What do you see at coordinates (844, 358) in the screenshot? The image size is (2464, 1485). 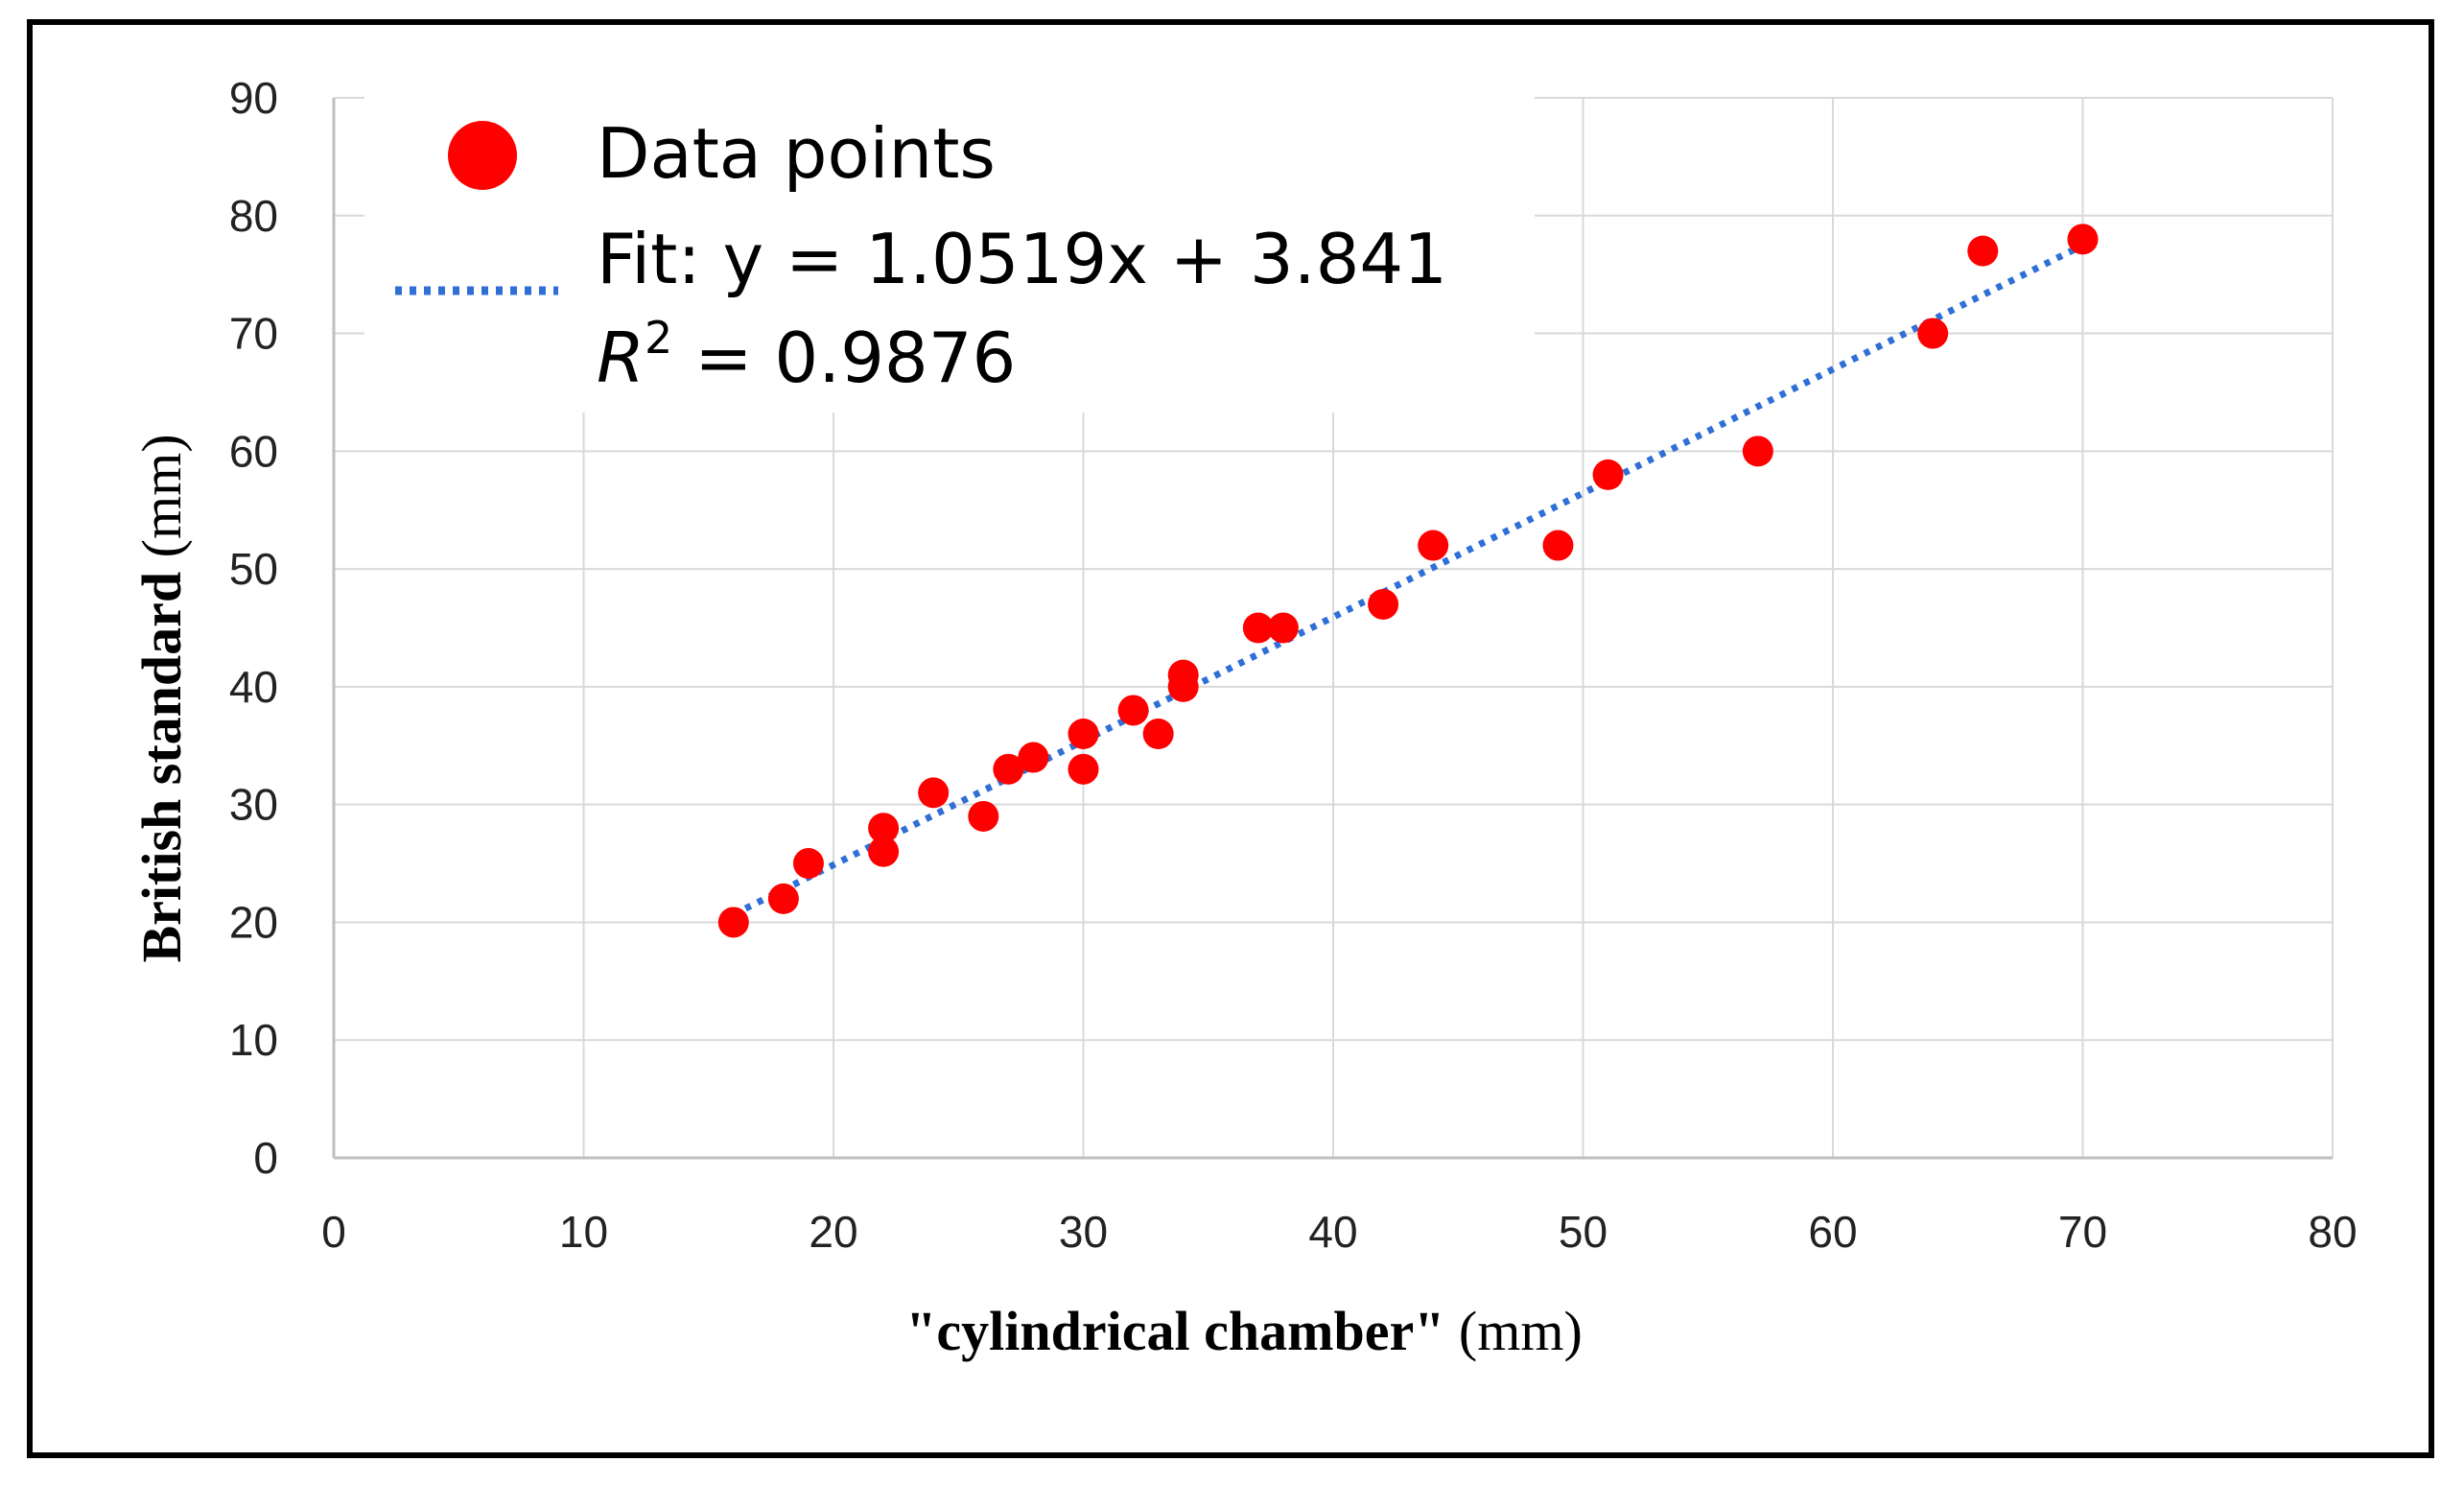 I see `r2-value: = 0.9876` at bounding box center [844, 358].